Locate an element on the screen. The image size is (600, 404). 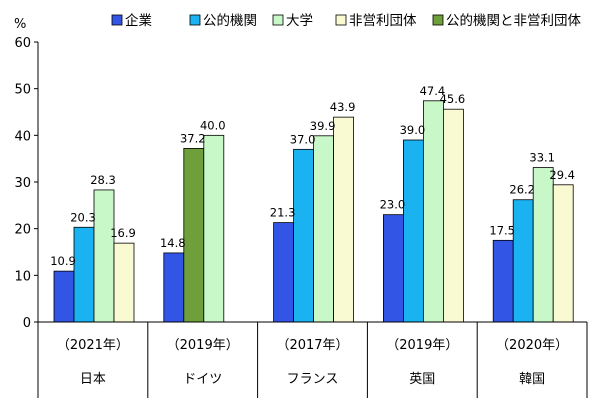
legend-item: 公的機関 is located at coordinates (223, 21).